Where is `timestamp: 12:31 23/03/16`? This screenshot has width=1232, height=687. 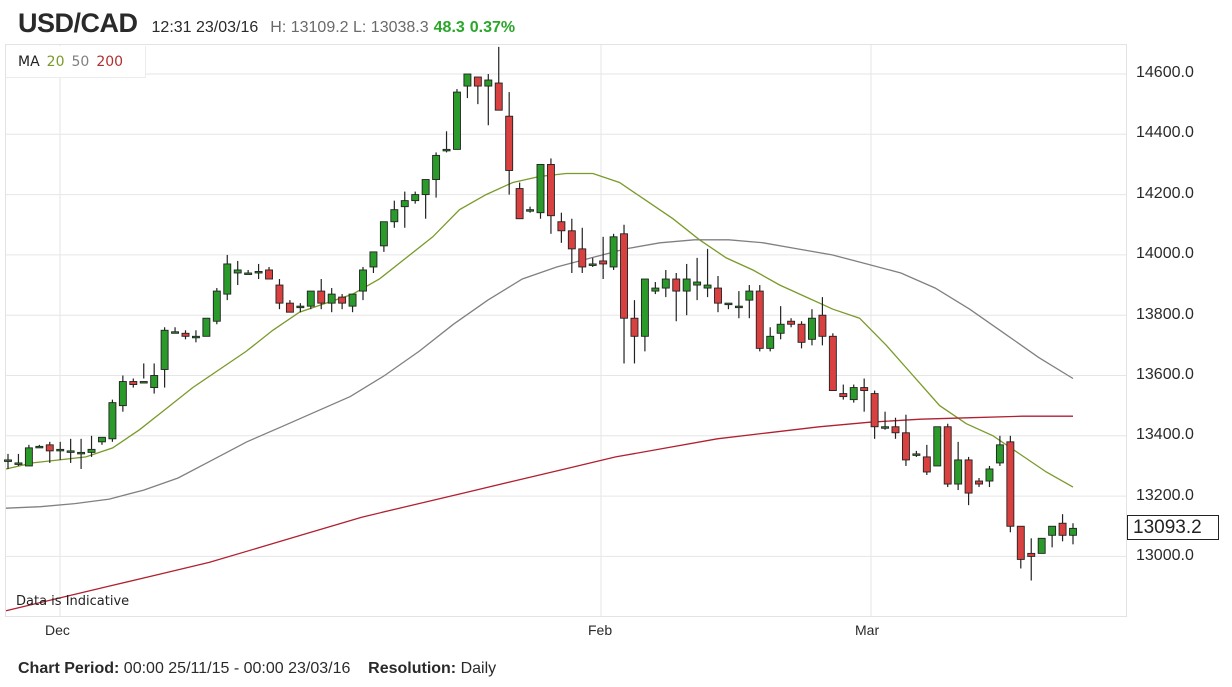 timestamp: 12:31 23/03/16 is located at coordinates (205, 27).